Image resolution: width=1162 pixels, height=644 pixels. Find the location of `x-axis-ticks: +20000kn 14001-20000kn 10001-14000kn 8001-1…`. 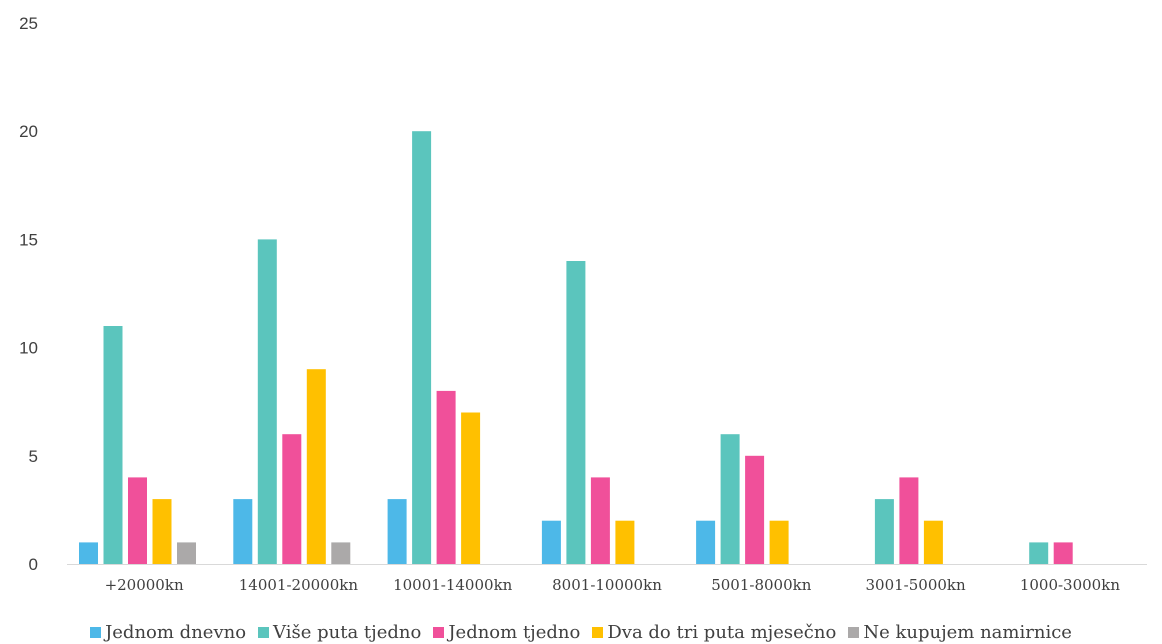

x-axis-ticks: +20000kn 14001-20000kn 10001-14000kn 8001-1… is located at coordinates (613, 585).